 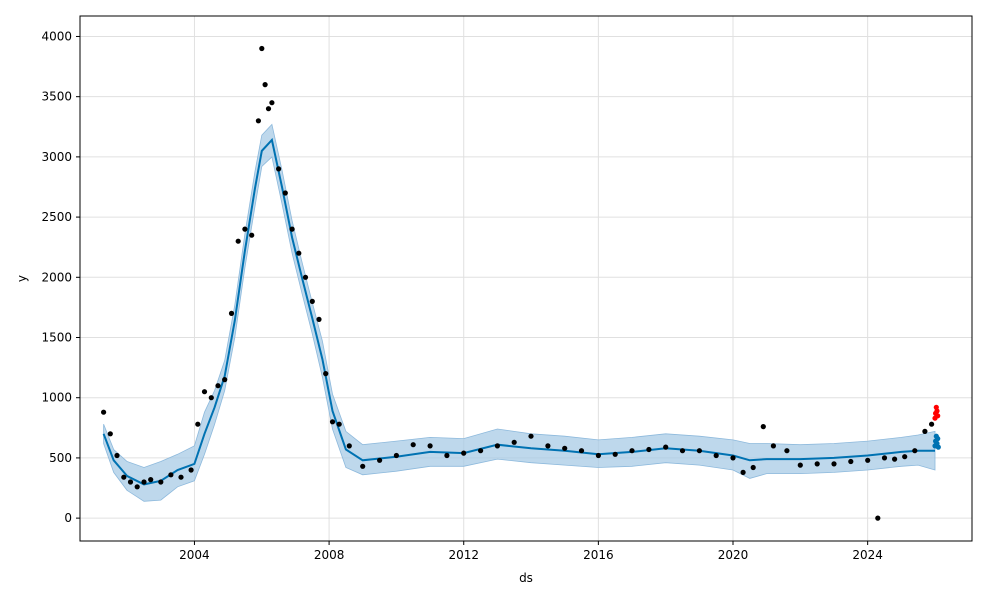 I want to click on x-tick-label: 2024, so click(x=867, y=555).